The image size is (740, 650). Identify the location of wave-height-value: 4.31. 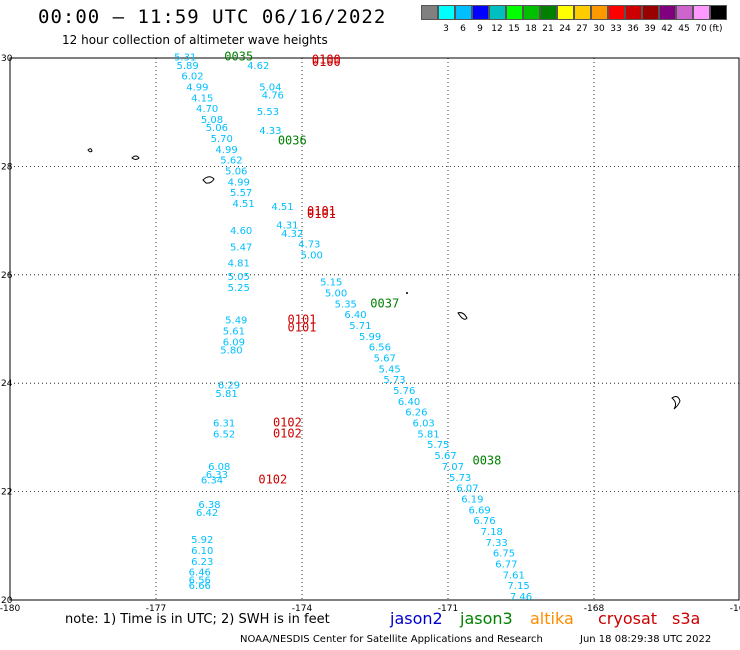
(287, 226).